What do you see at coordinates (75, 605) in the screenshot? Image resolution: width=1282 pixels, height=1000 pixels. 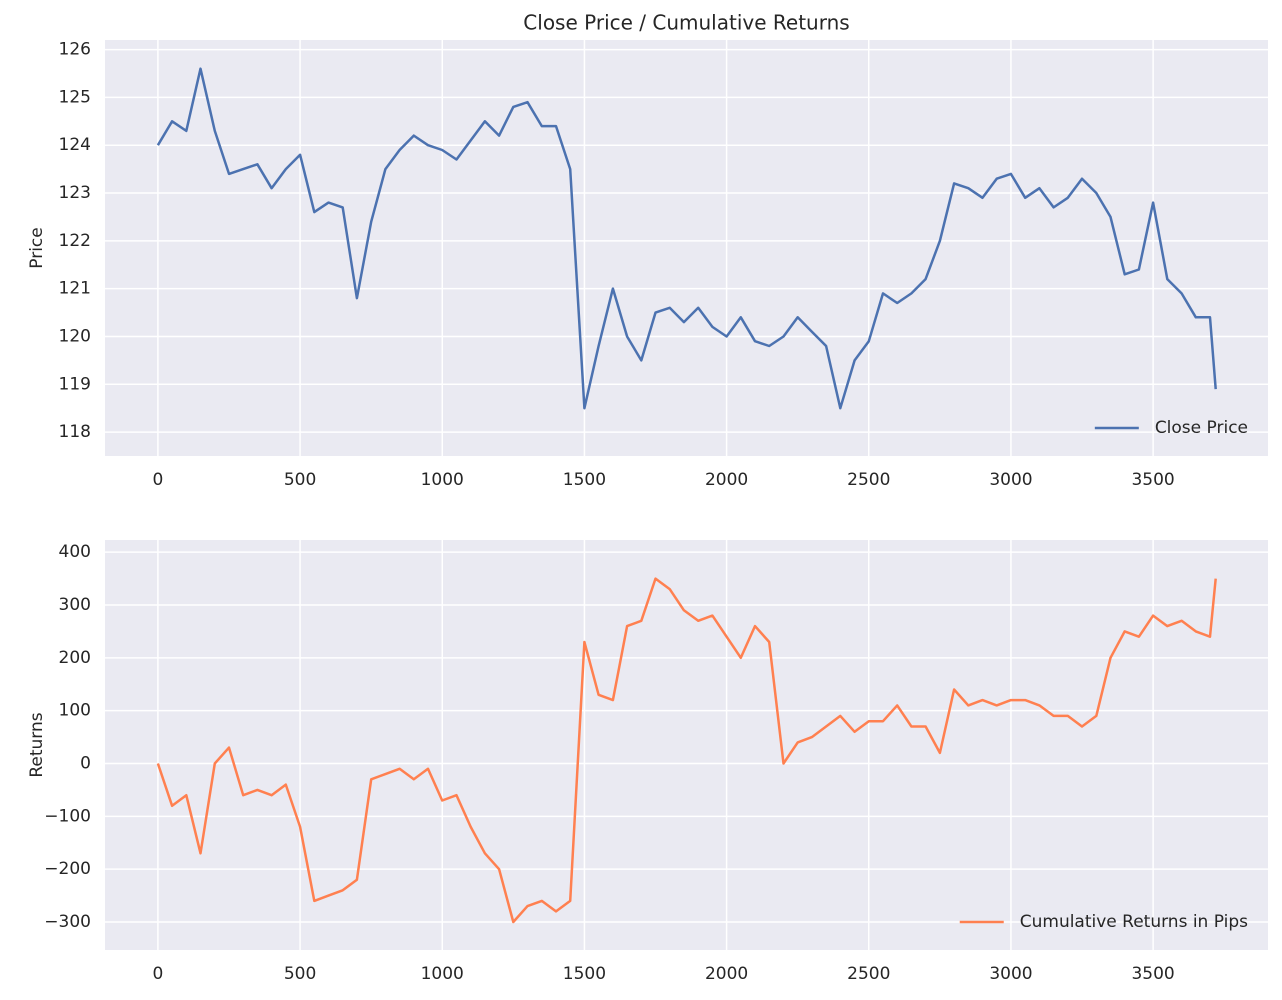 I see `y-tick-label: 300` at bounding box center [75, 605].